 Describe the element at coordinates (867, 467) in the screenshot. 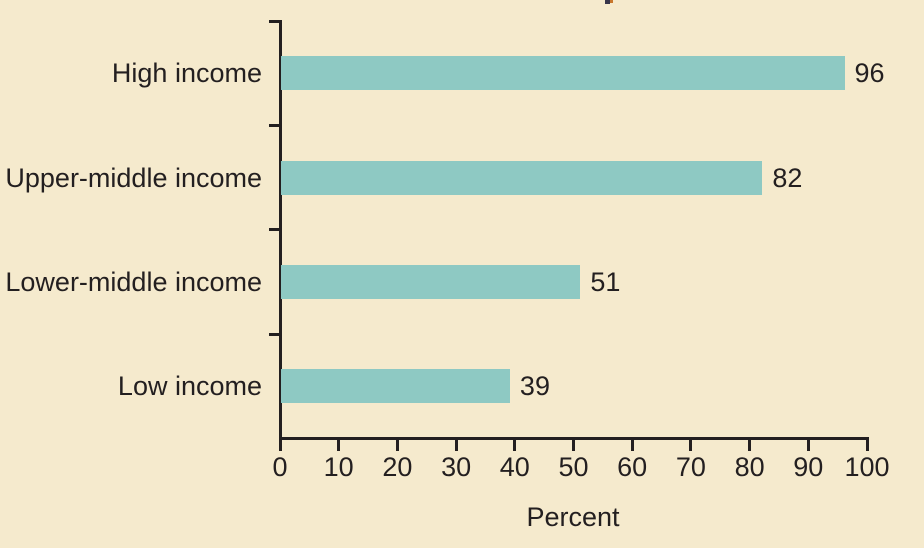

I see `x-tick-label: 100` at that location.